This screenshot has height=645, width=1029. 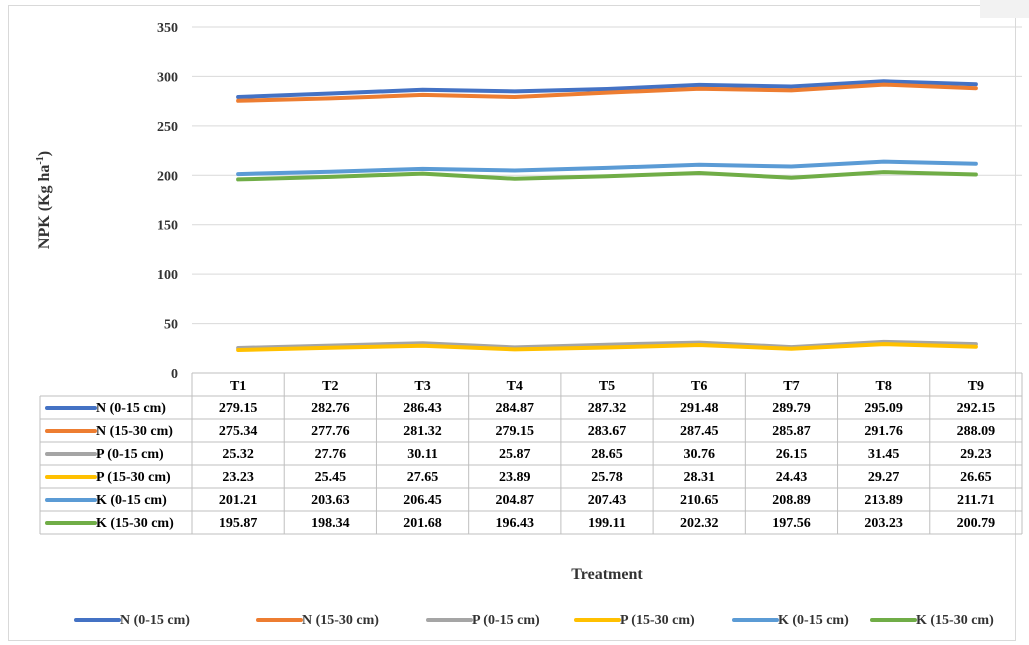 What do you see at coordinates (167, 226) in the screenshot?
I see `y-tick-label: 150` at bounding box center [167, 226].